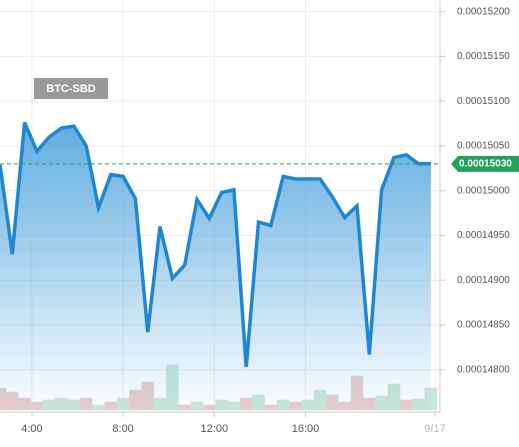  Describe the element at coordinates (483, 280) in the screenshot. I see `y-tick-label: 0.00014900` at that location.